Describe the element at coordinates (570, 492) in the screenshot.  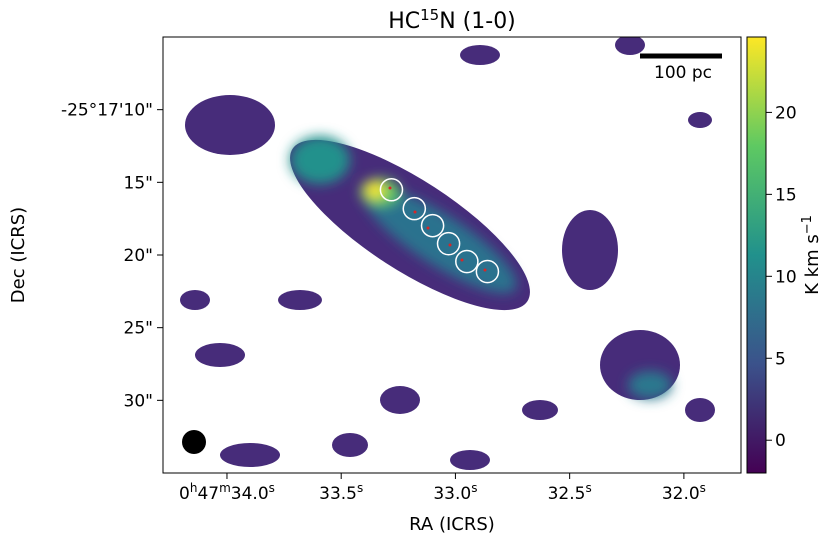
I see `x-tick-label: 32.5s` at that location.